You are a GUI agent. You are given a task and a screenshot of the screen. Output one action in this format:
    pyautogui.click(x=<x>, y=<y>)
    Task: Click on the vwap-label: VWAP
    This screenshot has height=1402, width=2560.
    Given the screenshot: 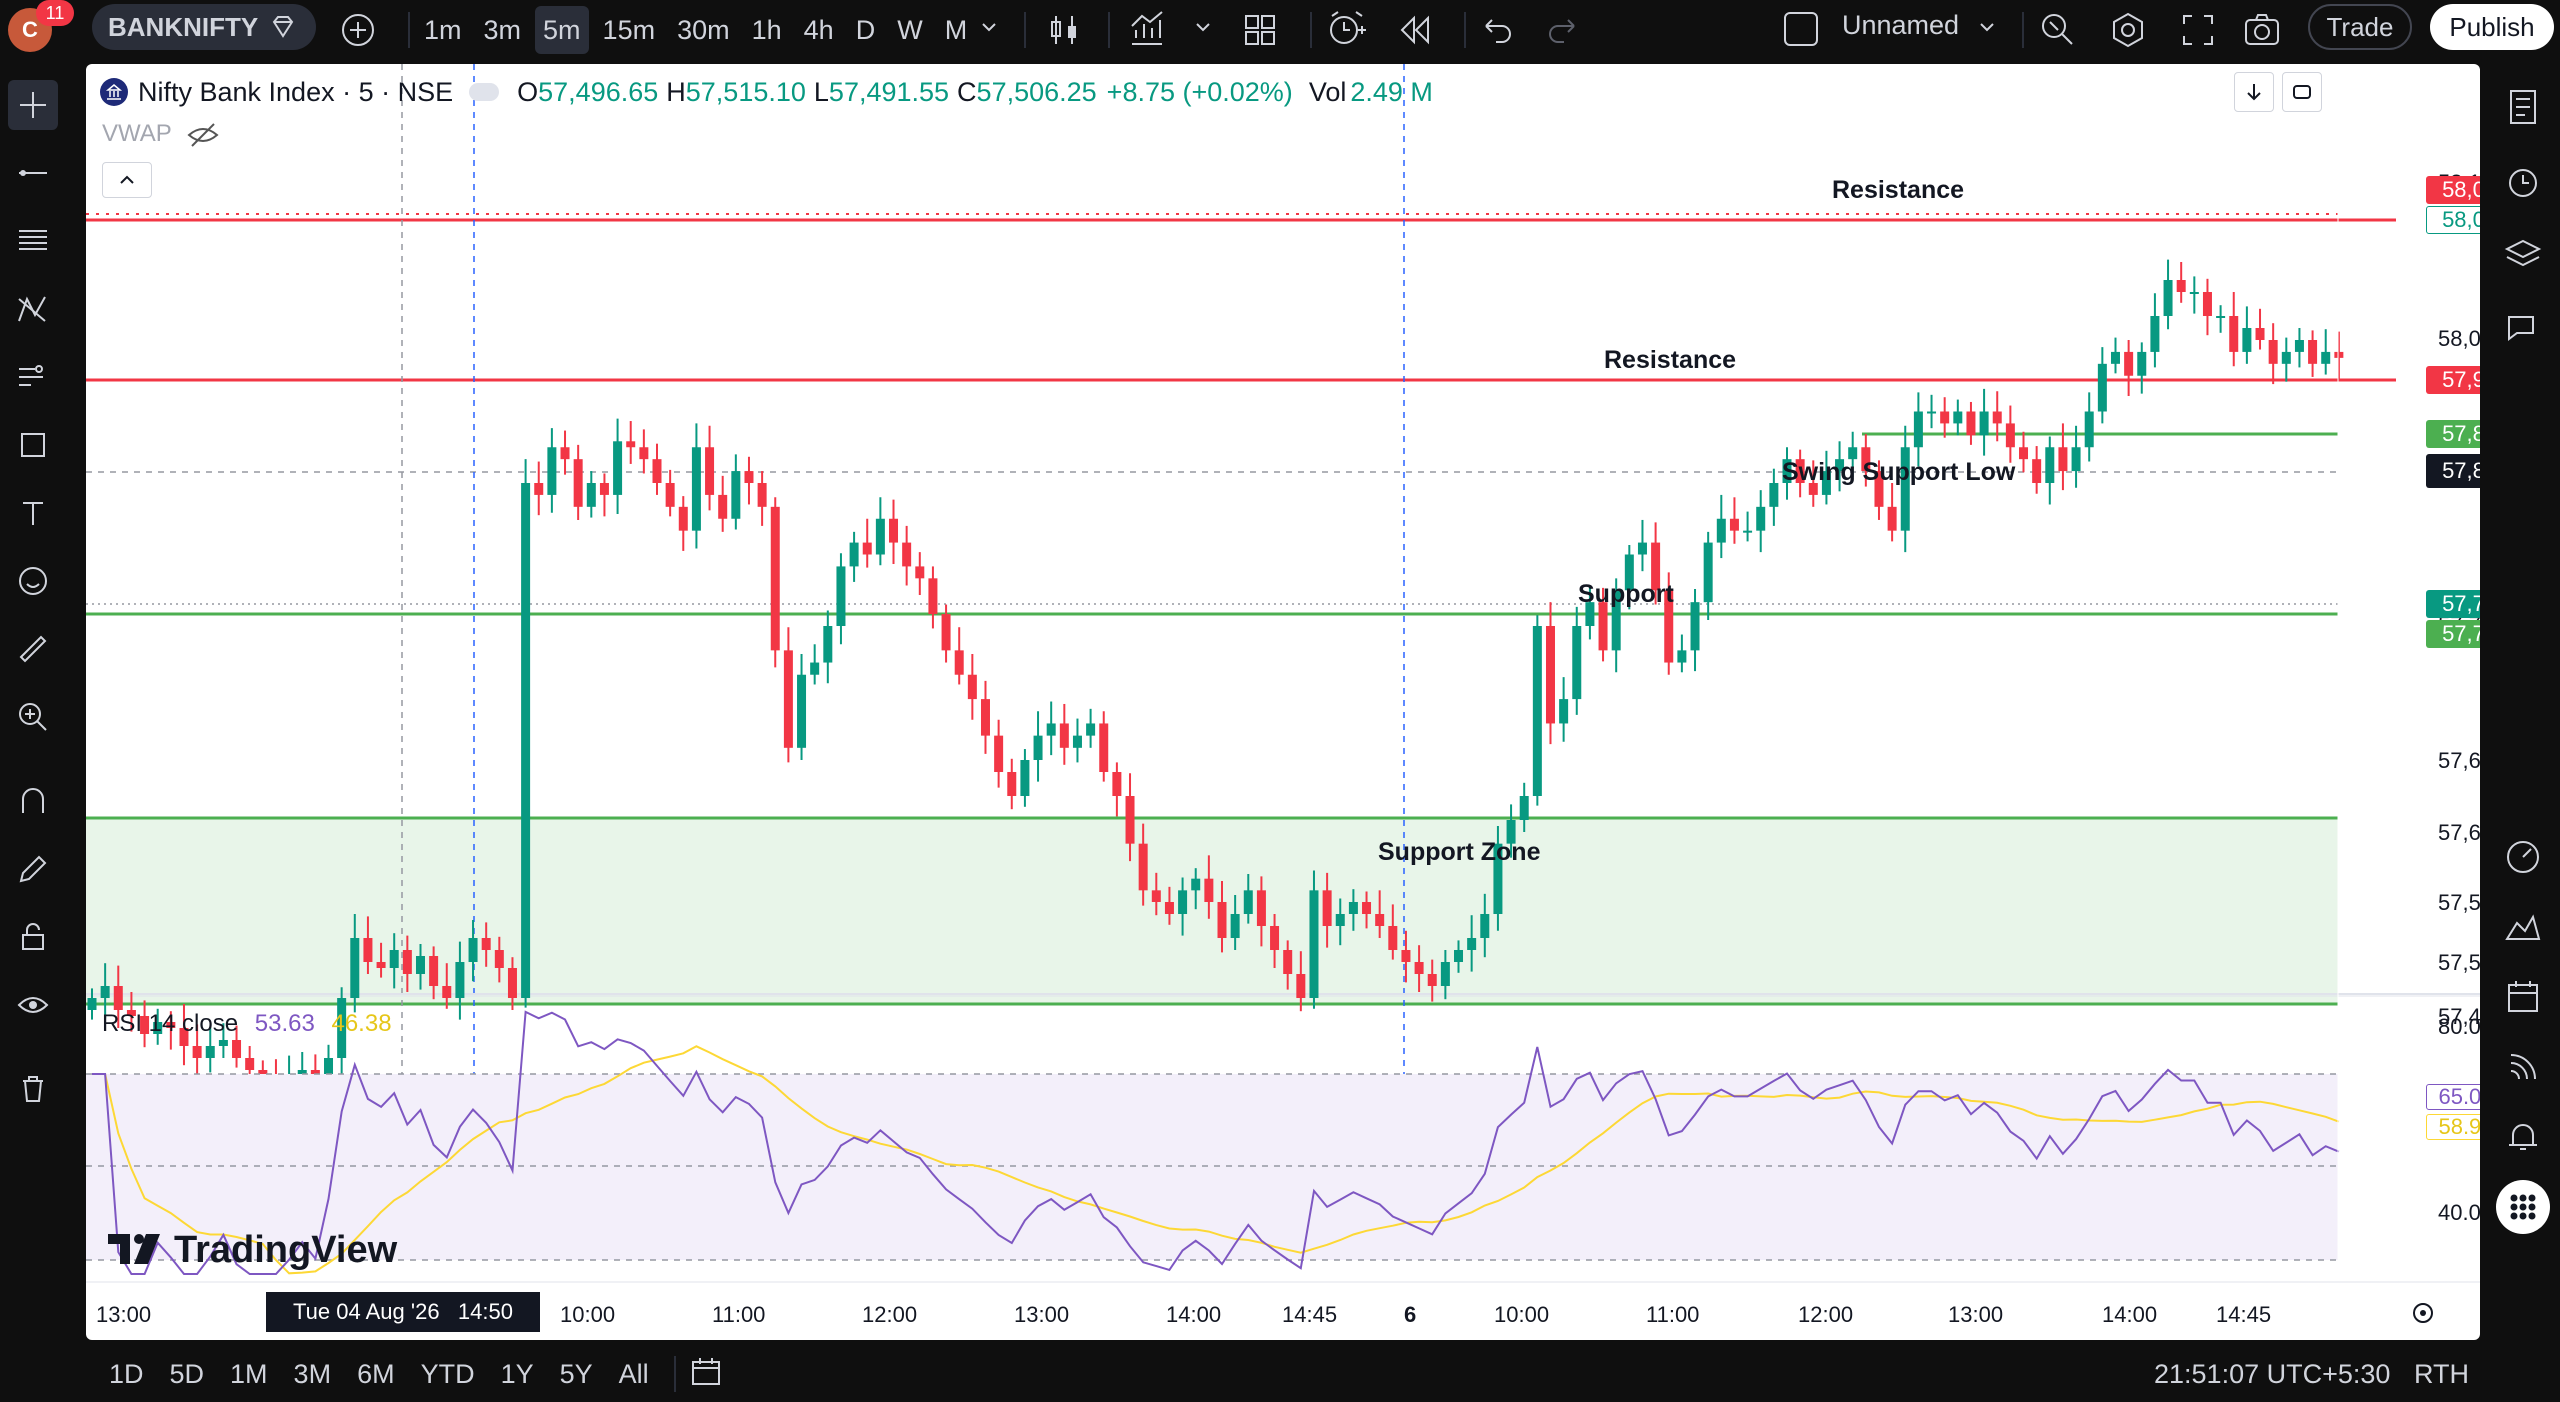 What is the action you would take?
    pyautogui.click(x=137, y=133)
    